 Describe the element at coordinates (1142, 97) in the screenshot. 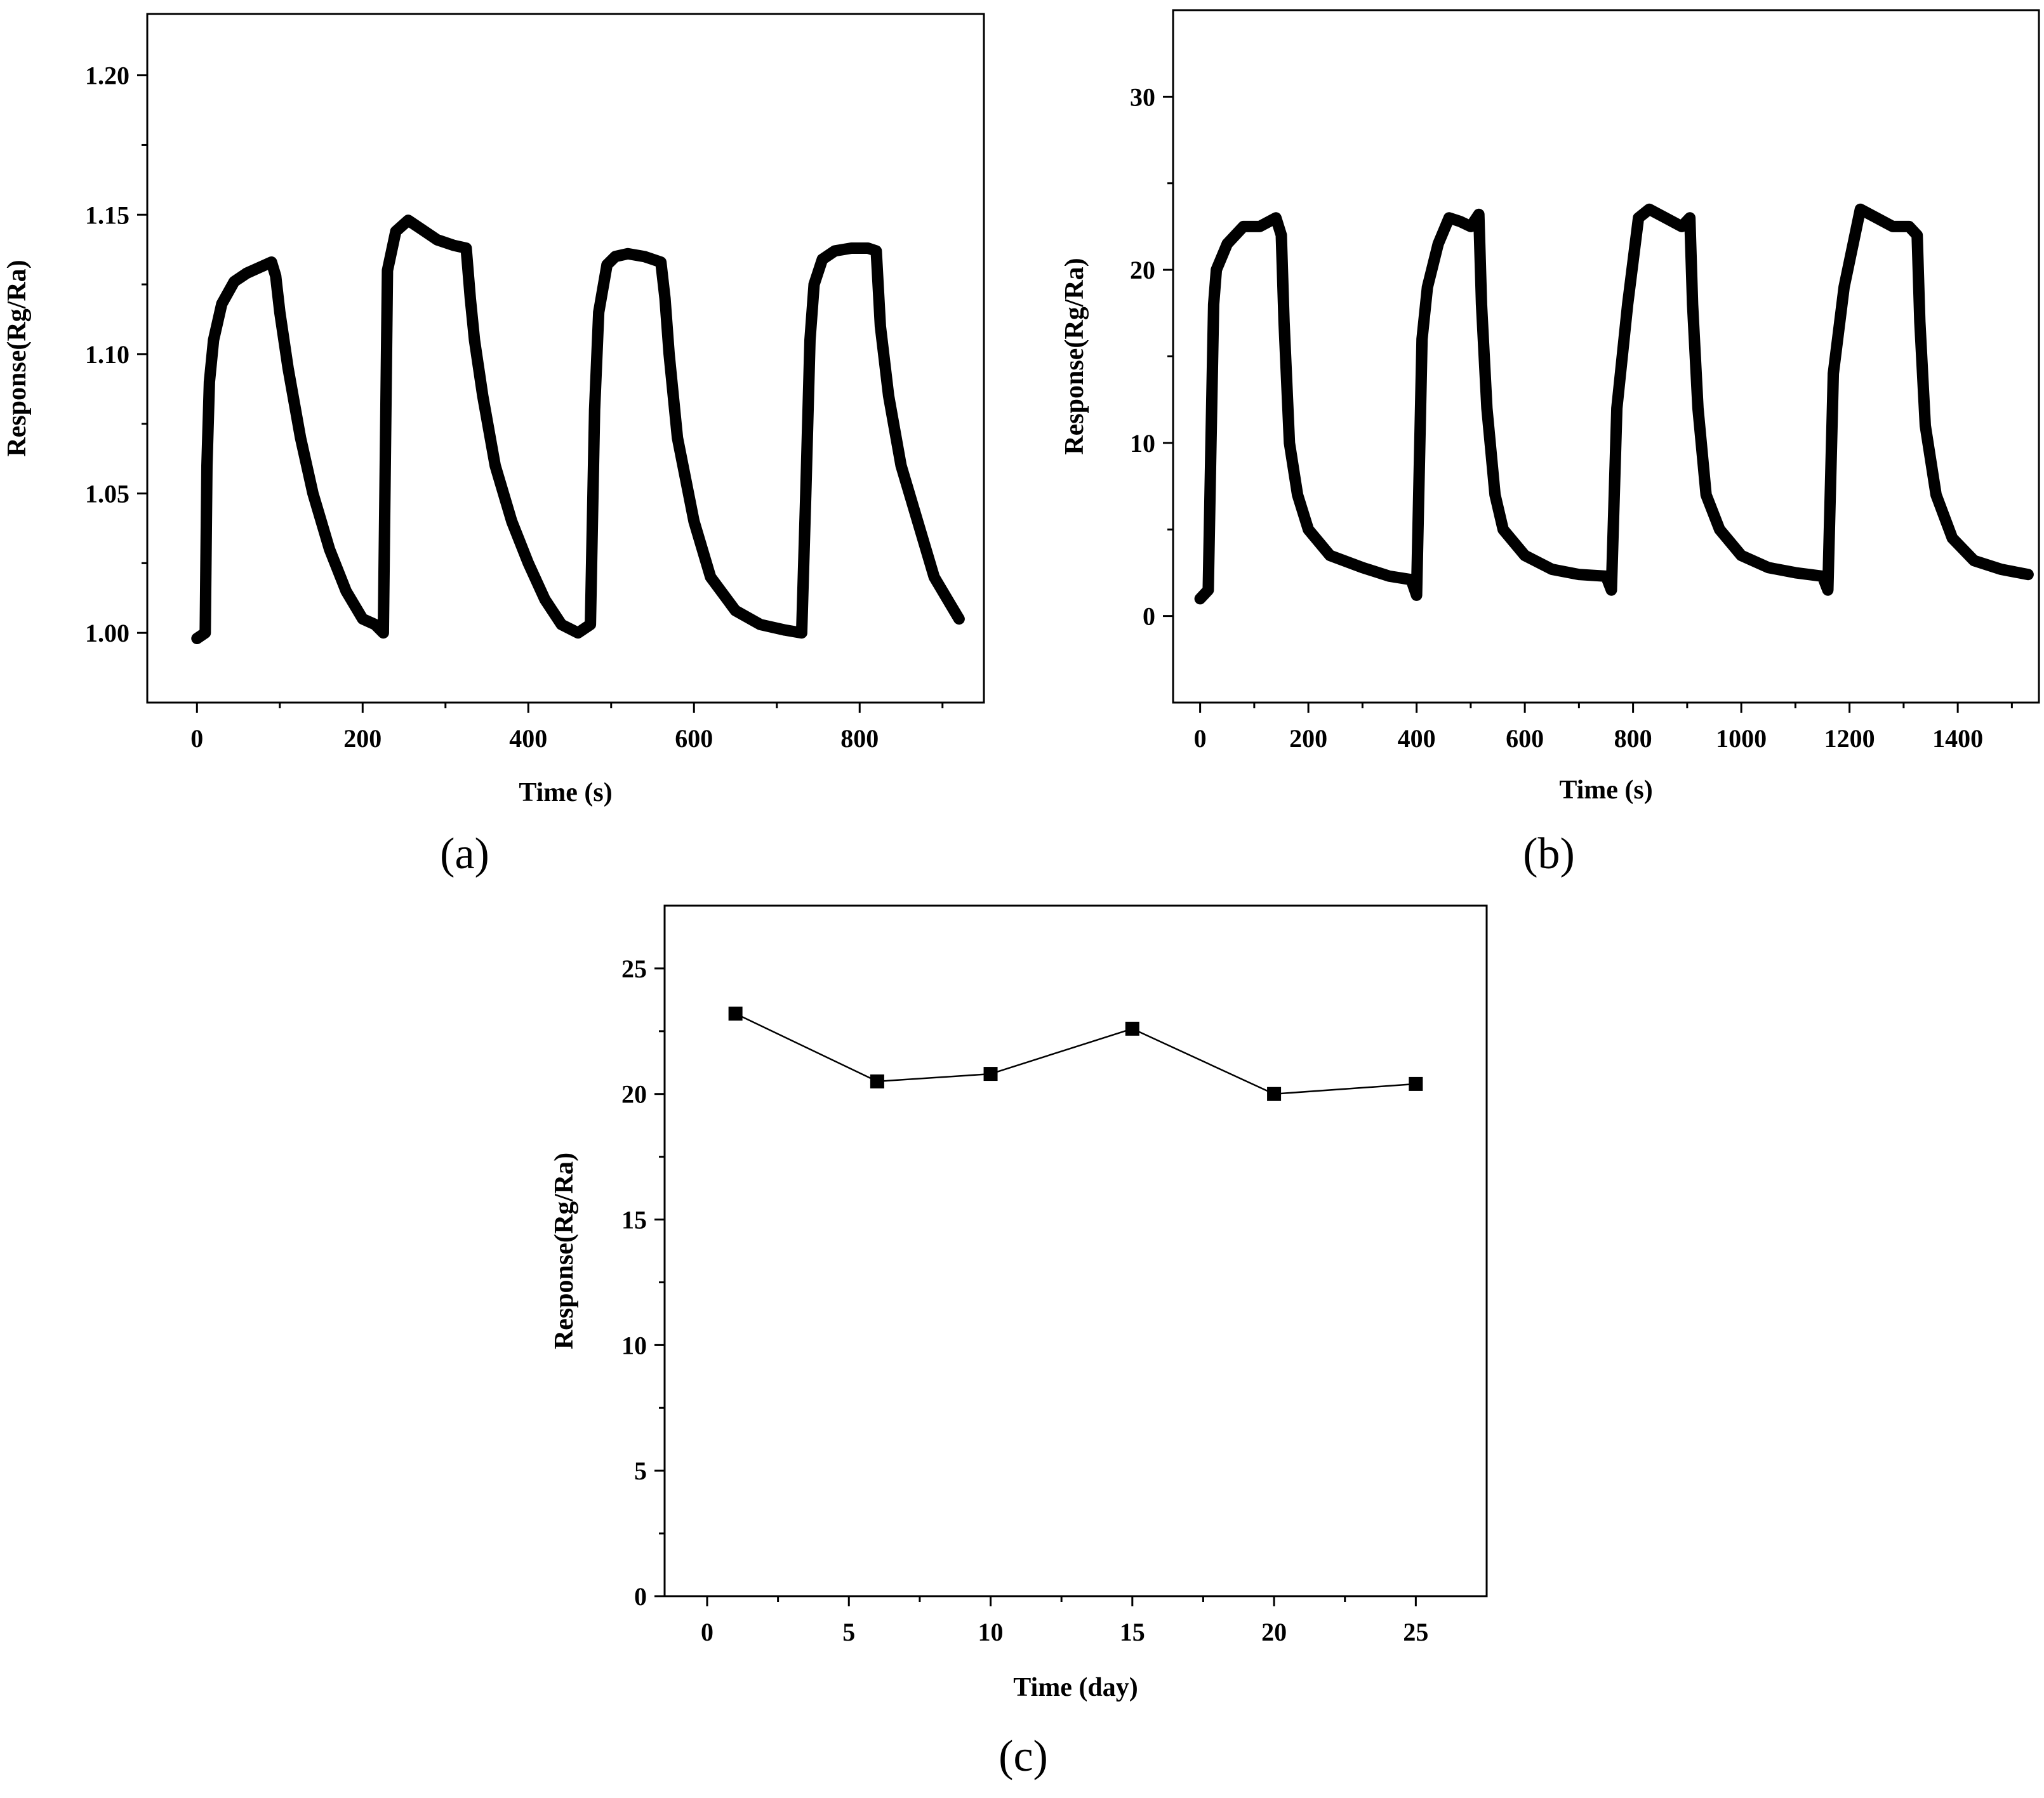

I see `y-tick-label: 30` at that location.